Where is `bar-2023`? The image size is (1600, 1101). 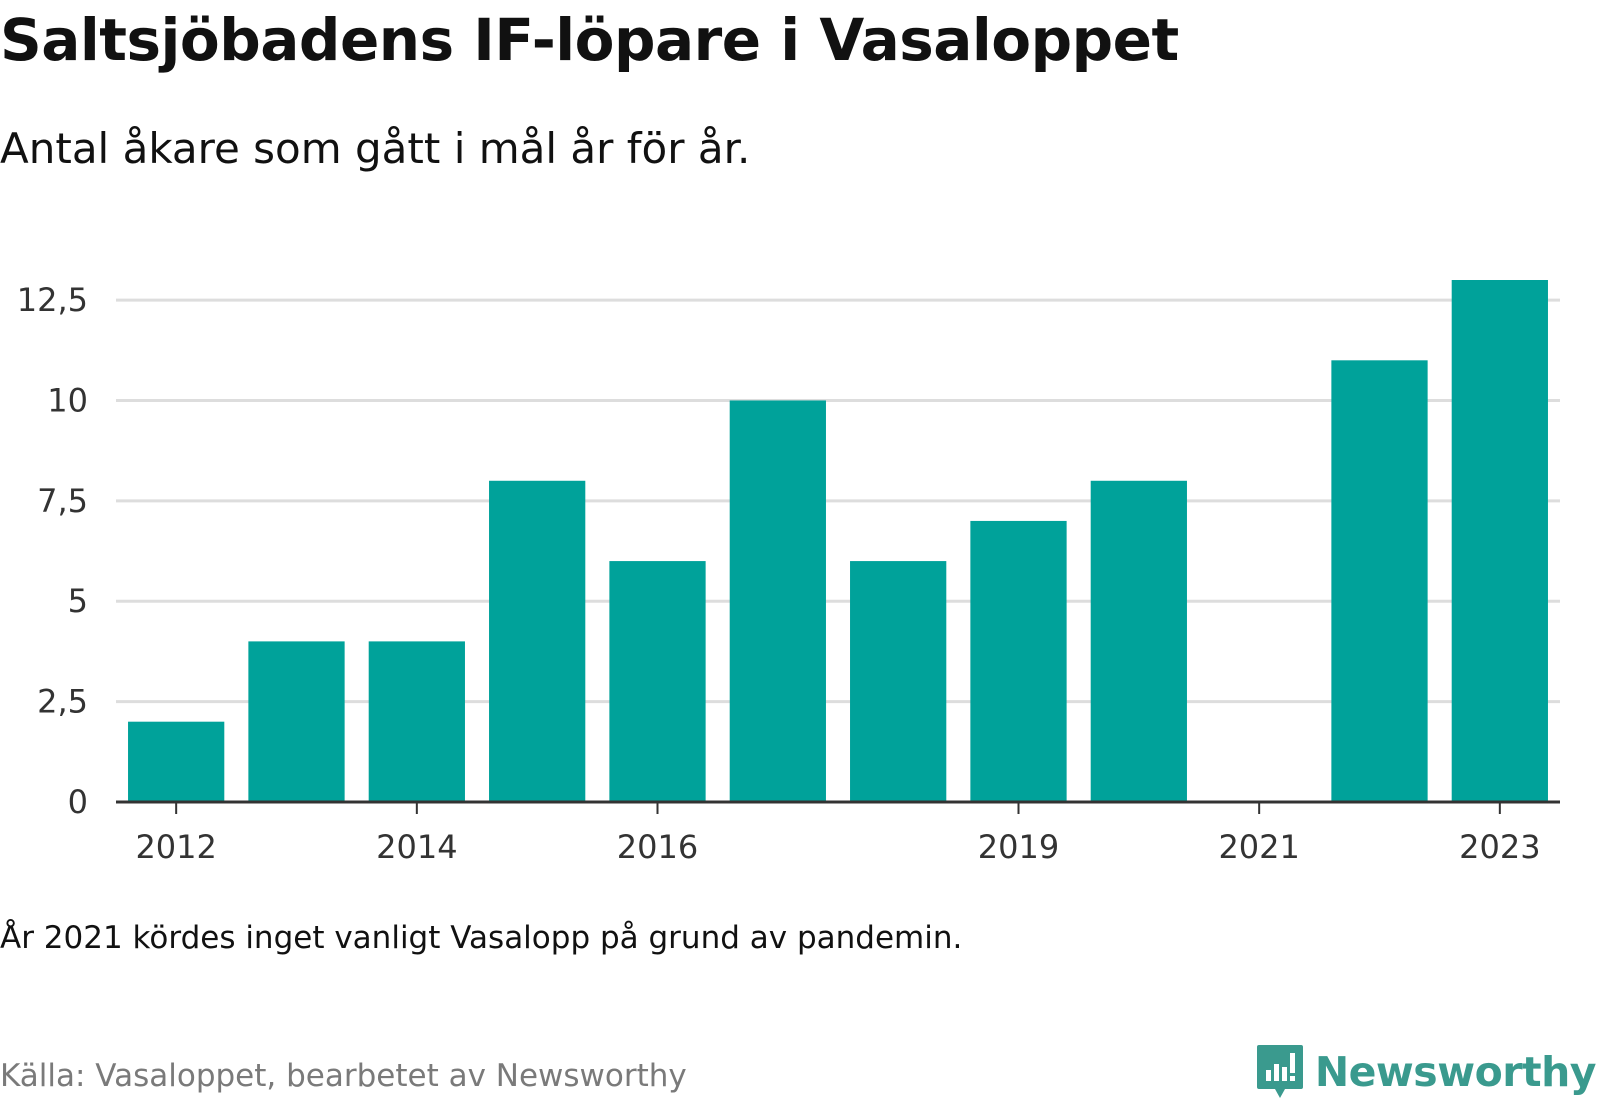 bar-2023 is located at coordinates (1499, 541).